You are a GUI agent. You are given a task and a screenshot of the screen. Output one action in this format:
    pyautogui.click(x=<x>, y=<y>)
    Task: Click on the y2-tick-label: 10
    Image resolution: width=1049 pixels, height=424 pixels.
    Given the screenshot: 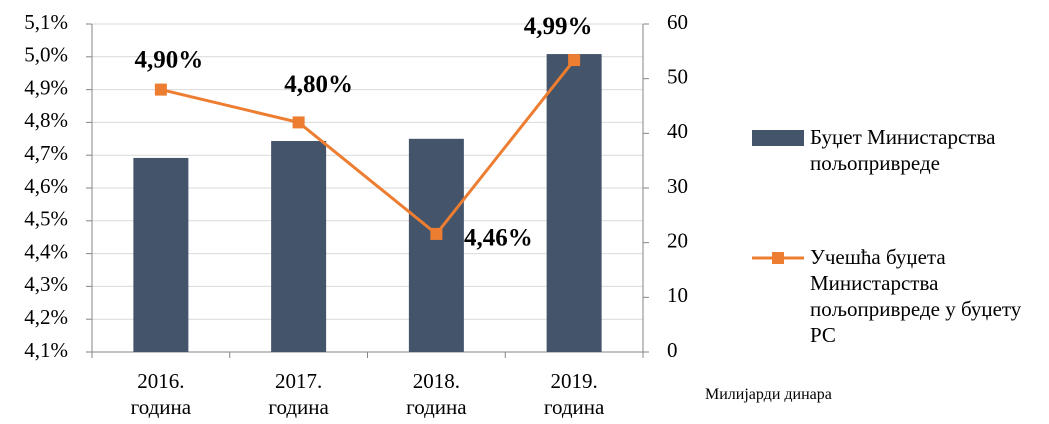 What is the action you would take?
    pyautogui.click(x=677, y=295)
    